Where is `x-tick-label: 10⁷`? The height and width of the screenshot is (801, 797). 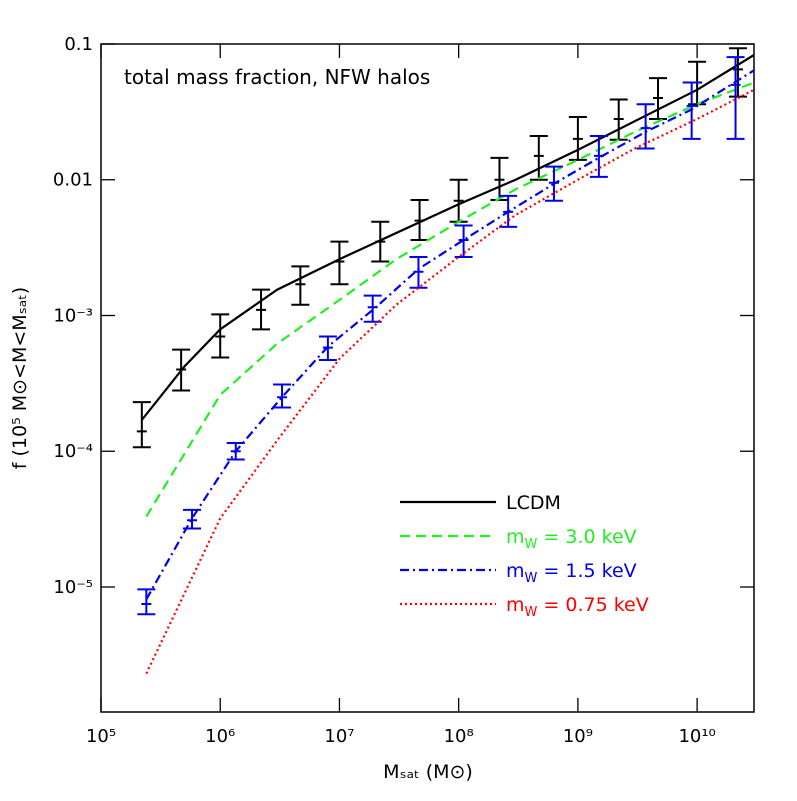 x-tick-label: 10⁷ is located at coordinates (339, 736).